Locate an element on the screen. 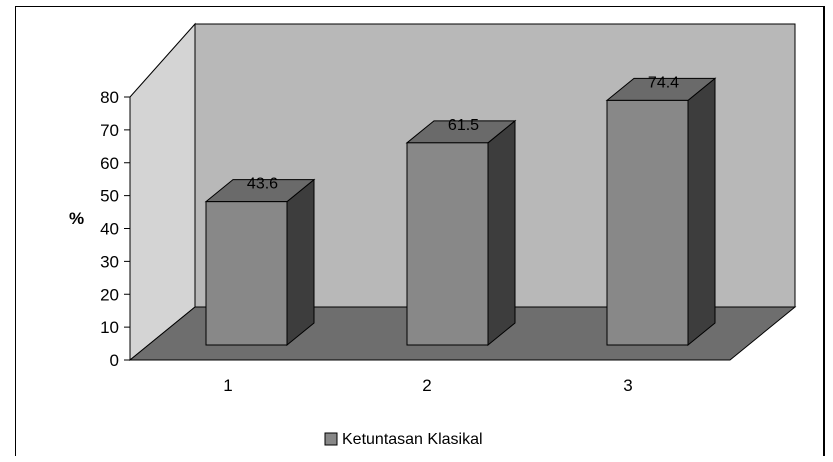 The image size is (833, 462). legend-swatch is located at coordinates (331, 439).